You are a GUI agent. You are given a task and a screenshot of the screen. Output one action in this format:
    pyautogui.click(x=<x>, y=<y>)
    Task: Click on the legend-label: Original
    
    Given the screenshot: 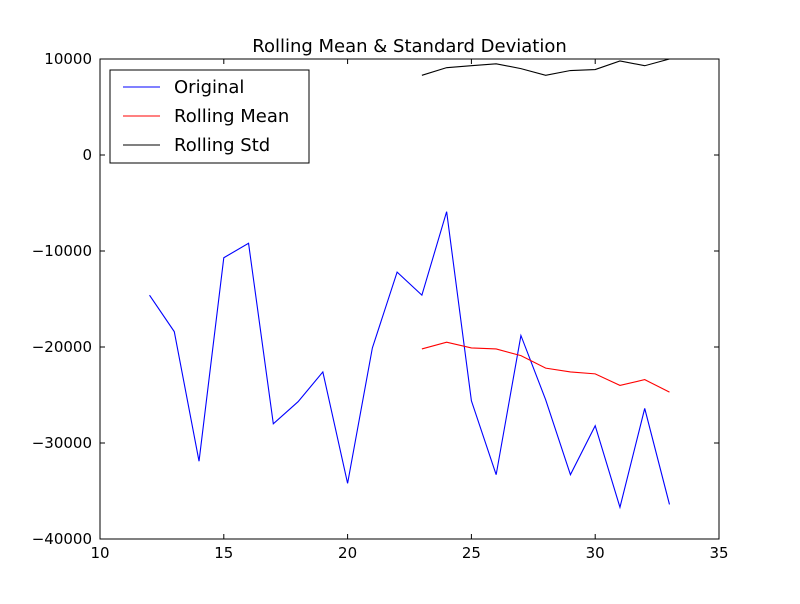 What is the action you would take?
    pyautogui.click(x=209, y=87)
    